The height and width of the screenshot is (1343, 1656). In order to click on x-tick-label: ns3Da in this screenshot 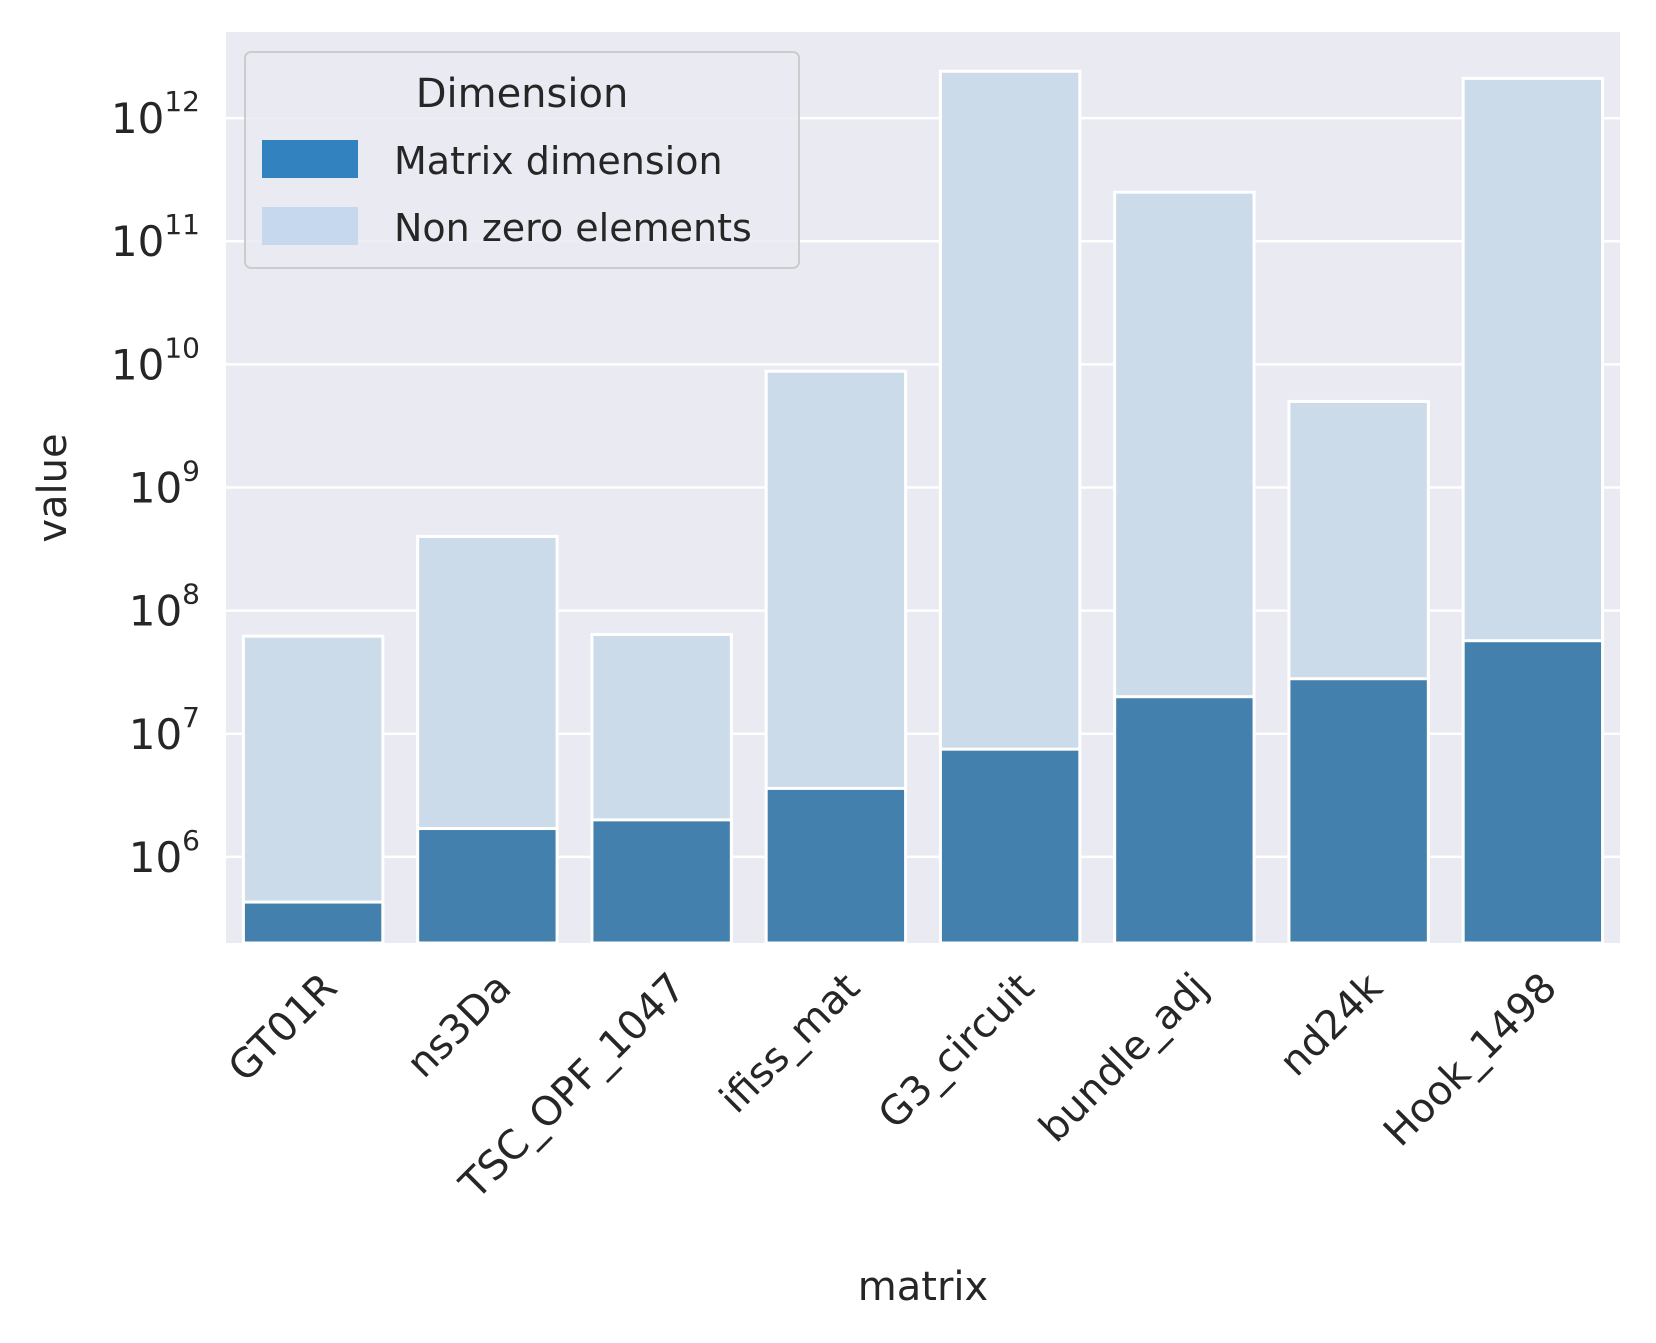, I will do `click(459, 1026)`.